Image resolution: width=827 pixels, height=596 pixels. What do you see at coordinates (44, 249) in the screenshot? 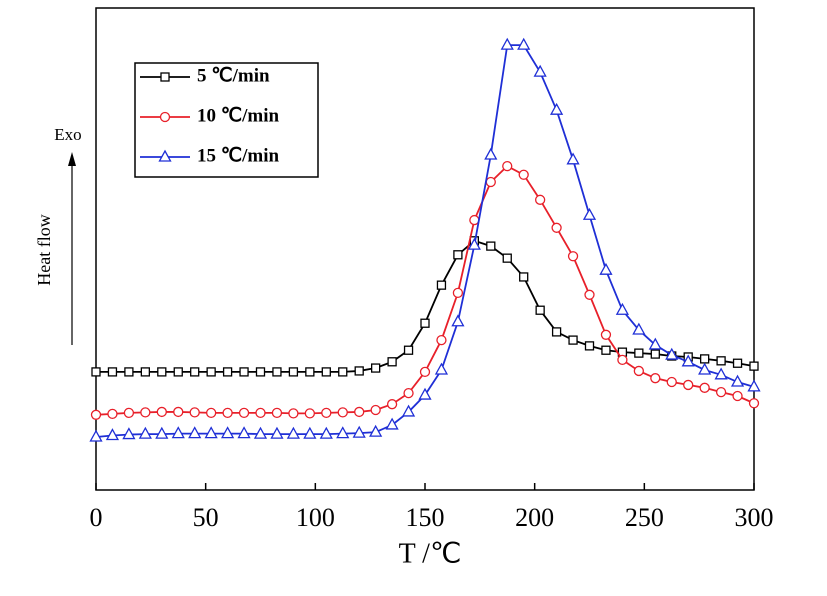
I see `y-axis-label: Heat flow` at bounding box center [44, 249].